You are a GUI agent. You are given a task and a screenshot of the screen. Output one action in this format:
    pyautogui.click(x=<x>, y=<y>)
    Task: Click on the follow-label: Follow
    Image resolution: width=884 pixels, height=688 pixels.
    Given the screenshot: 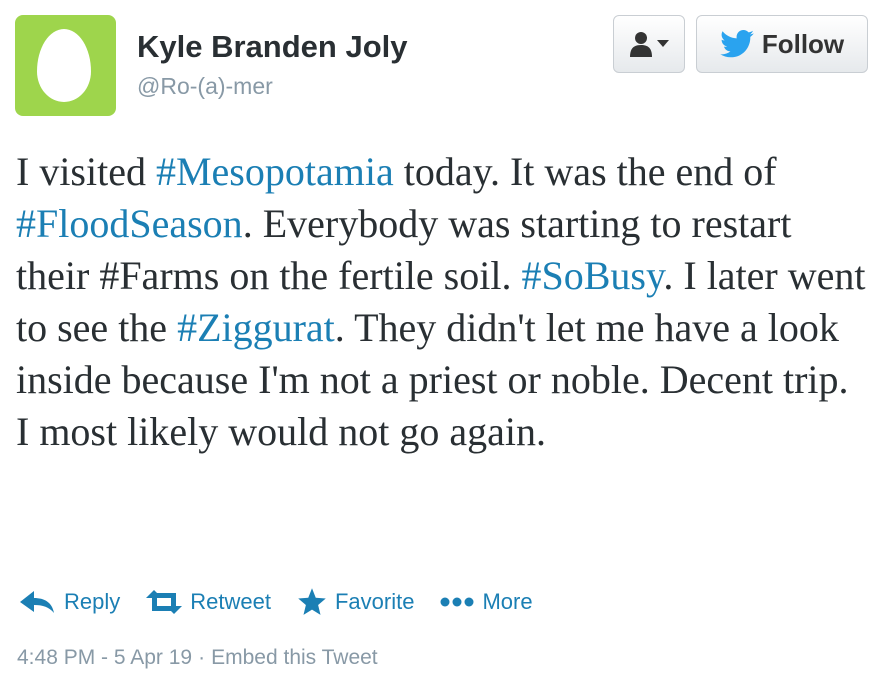 What is the action you would take?
    pyautogui.click(x=803, y=43)
    